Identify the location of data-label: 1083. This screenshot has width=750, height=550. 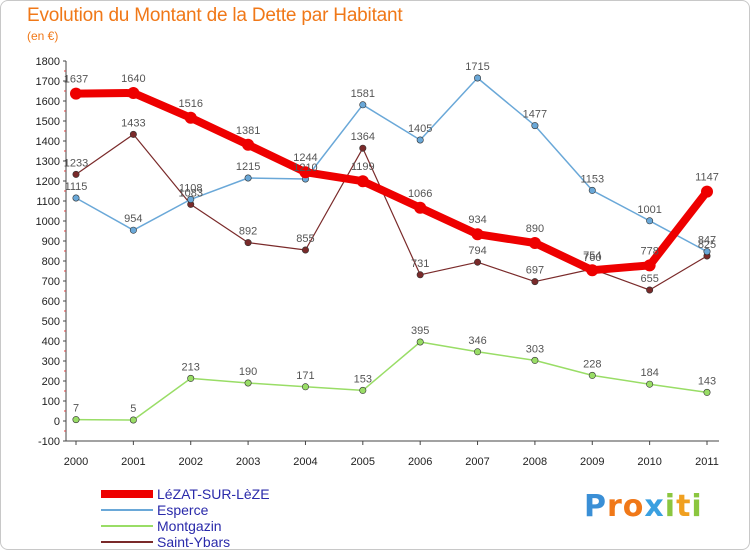
(190, 193).